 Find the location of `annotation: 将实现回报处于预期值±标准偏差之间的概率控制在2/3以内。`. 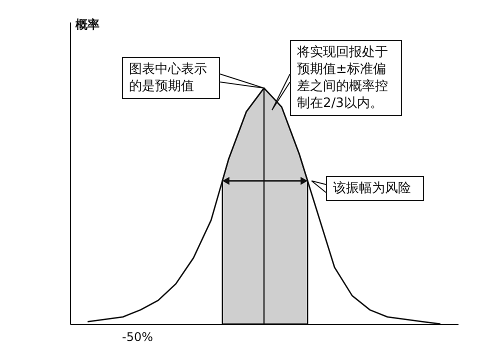

annotation: 将实现回报处于预期值±标准偏差之间的概率控制在2/3以内。 is located at coordinates (346, 78).